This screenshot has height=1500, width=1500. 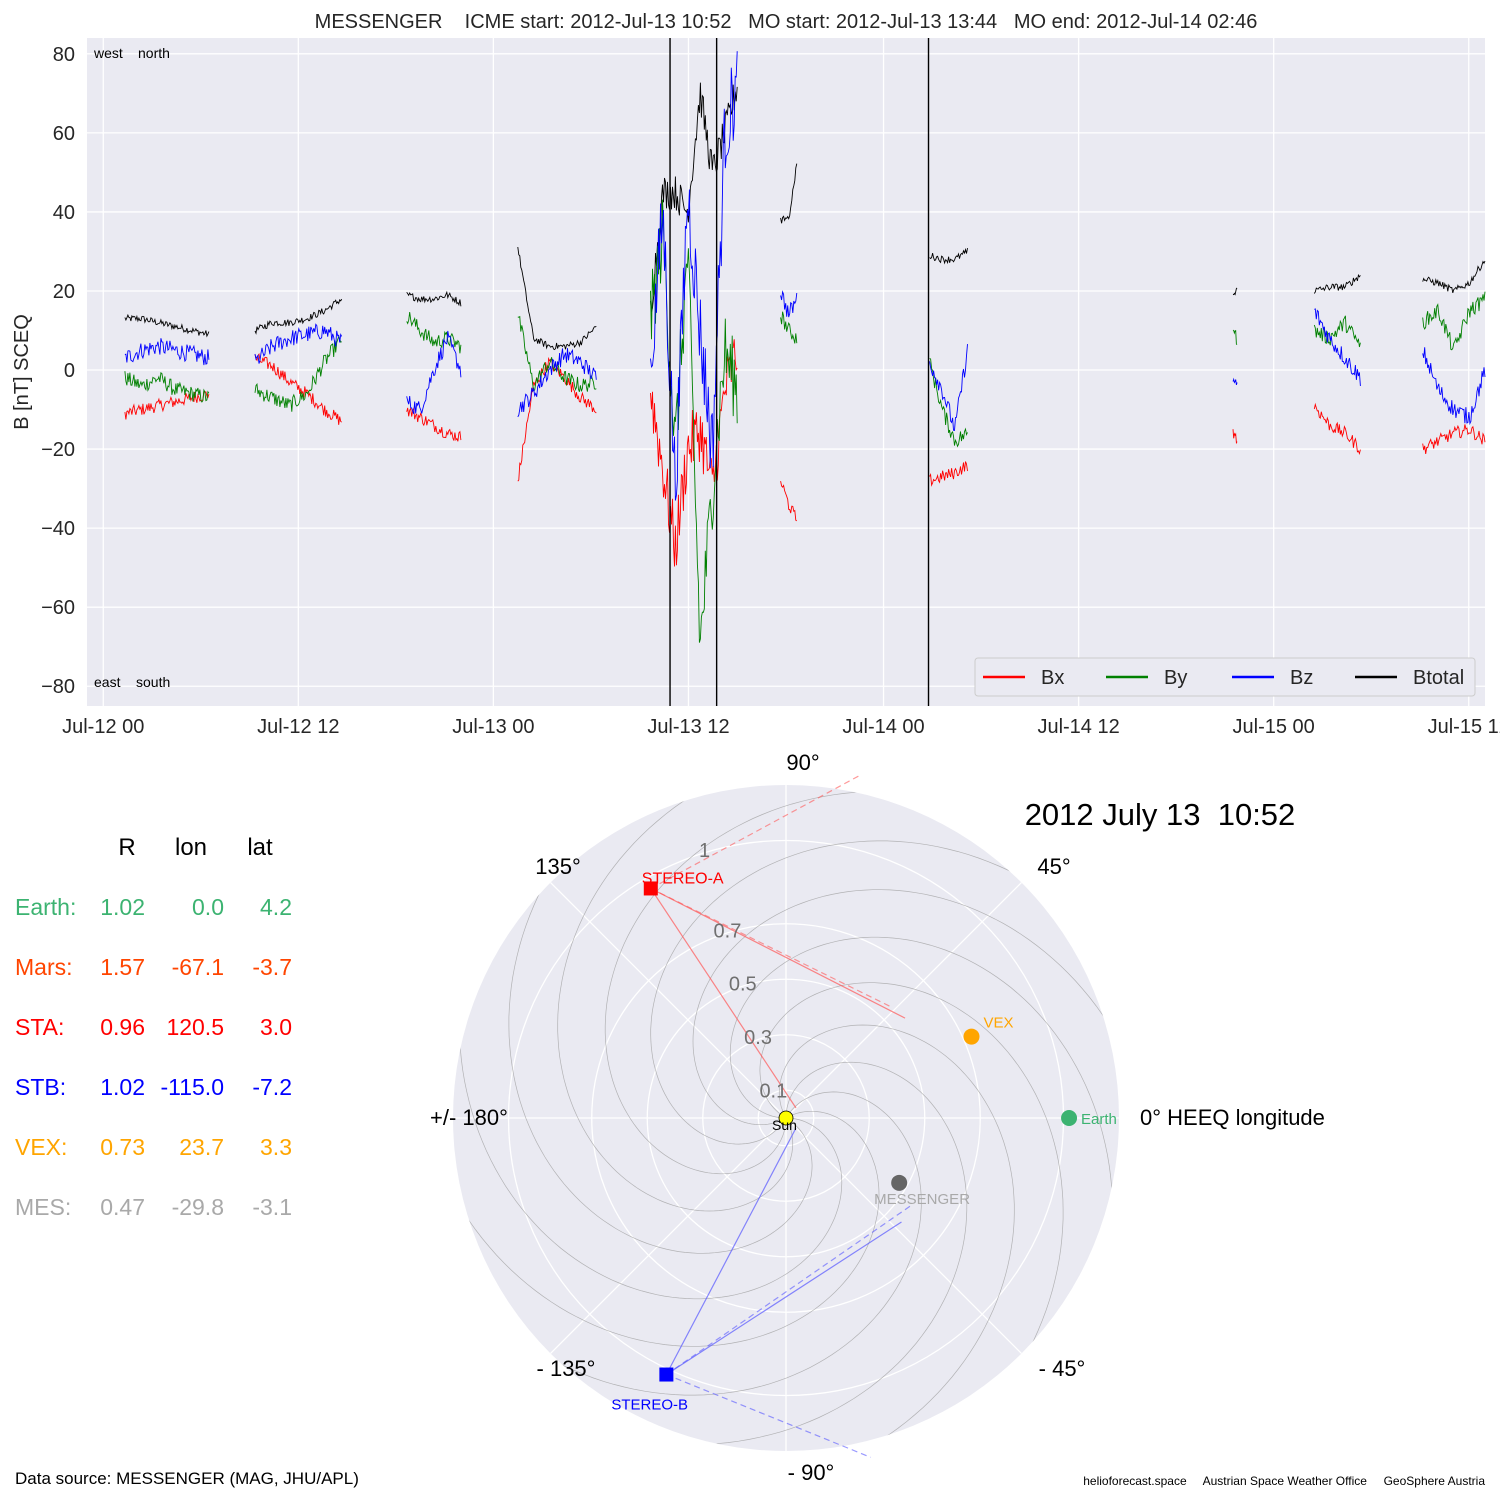 What do you see at coordinates (971, 1036) in the screenshot?
I see `vex-marker` at bounding box center [971, 1036].